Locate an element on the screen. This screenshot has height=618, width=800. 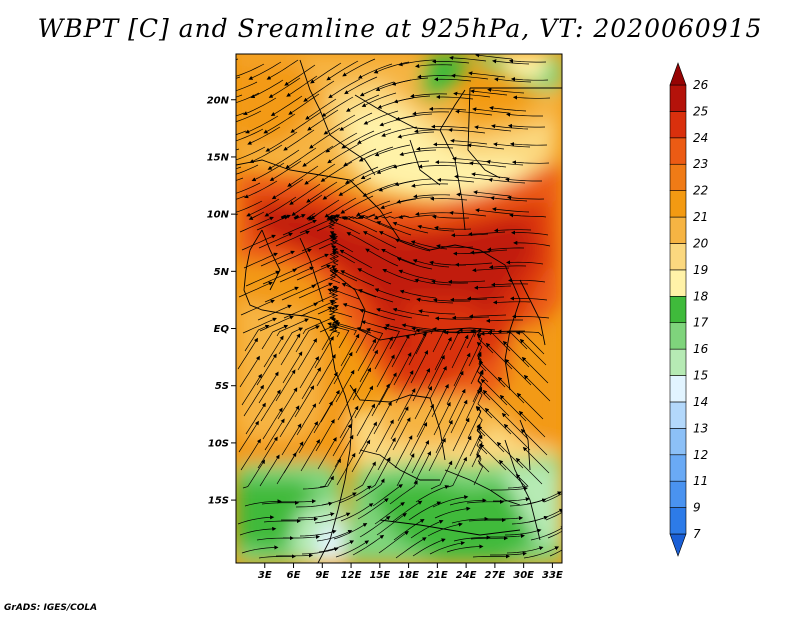
colorbar-level-label: 18 is located at coordinates (701, 296).